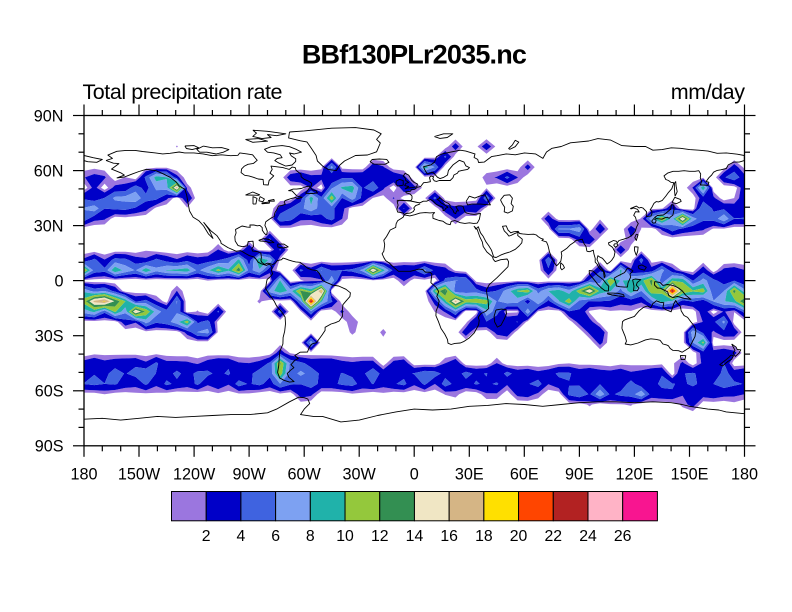 The width and height of the screenshot is (792, 612). I want to click on svg-text: 8, so click(310, 536).